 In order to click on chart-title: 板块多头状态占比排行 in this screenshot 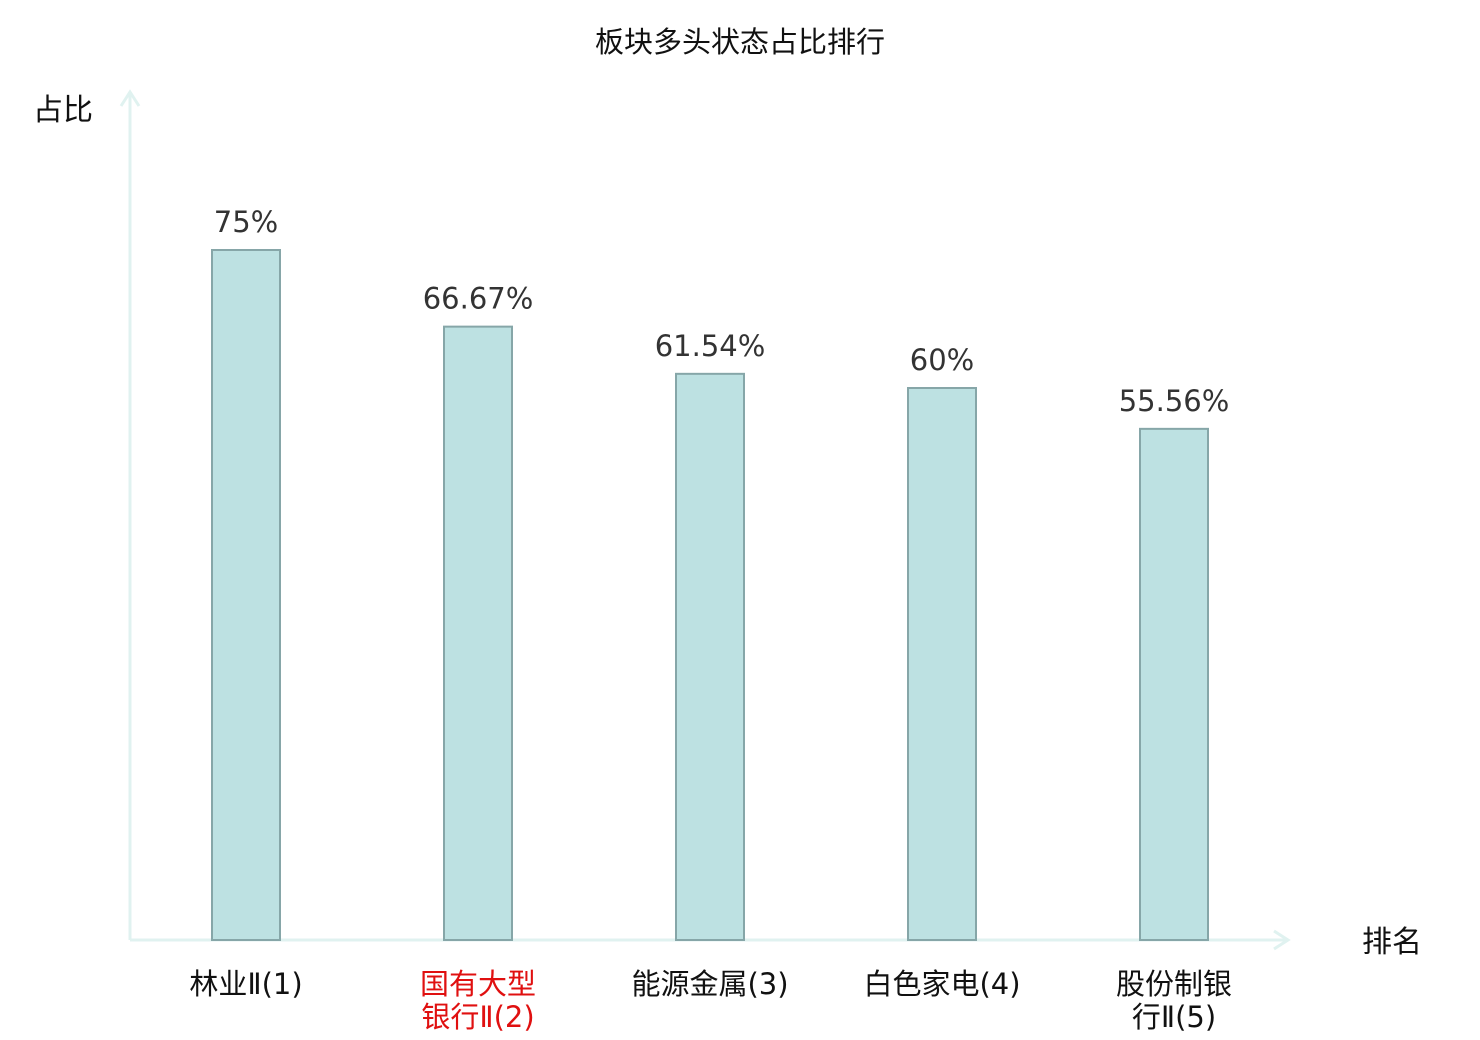, I will do `click(740, 42)`.